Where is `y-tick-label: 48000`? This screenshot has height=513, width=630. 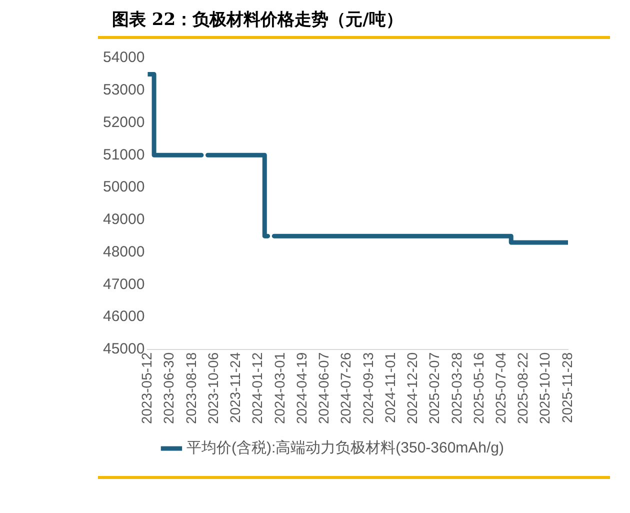
y-tick-label: 48000 is located at coordinates (123, 251).